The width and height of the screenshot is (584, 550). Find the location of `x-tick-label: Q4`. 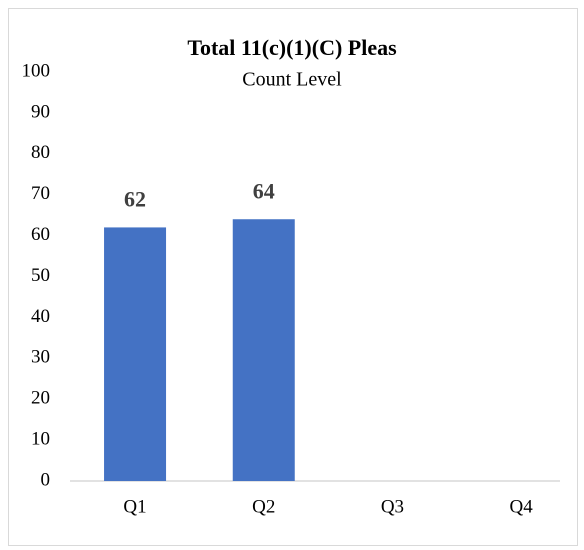

x-tick-label: Q4 is located at coordinates (522, 506).